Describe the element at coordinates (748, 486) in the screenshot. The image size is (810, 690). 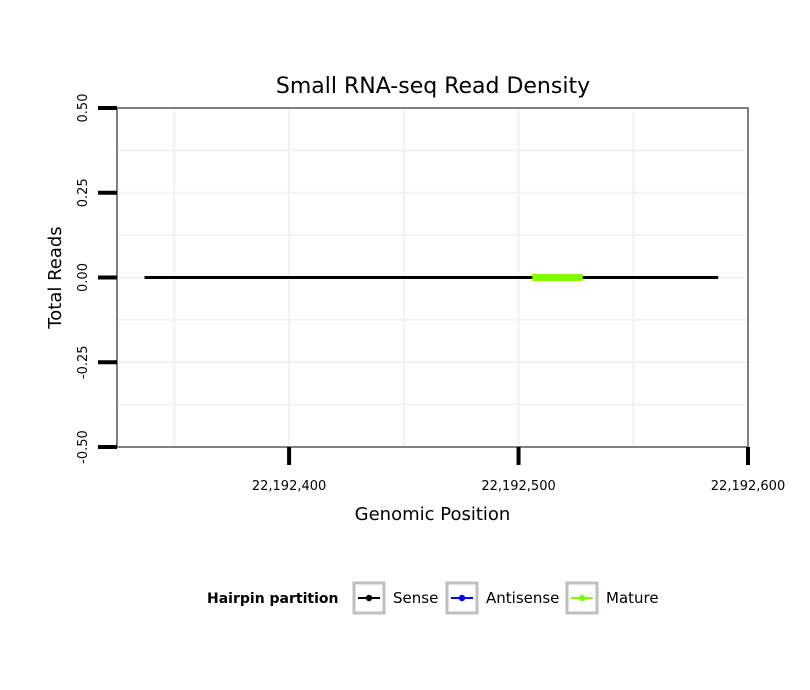
I see `x-tick-label: 22,192,600` at that location.